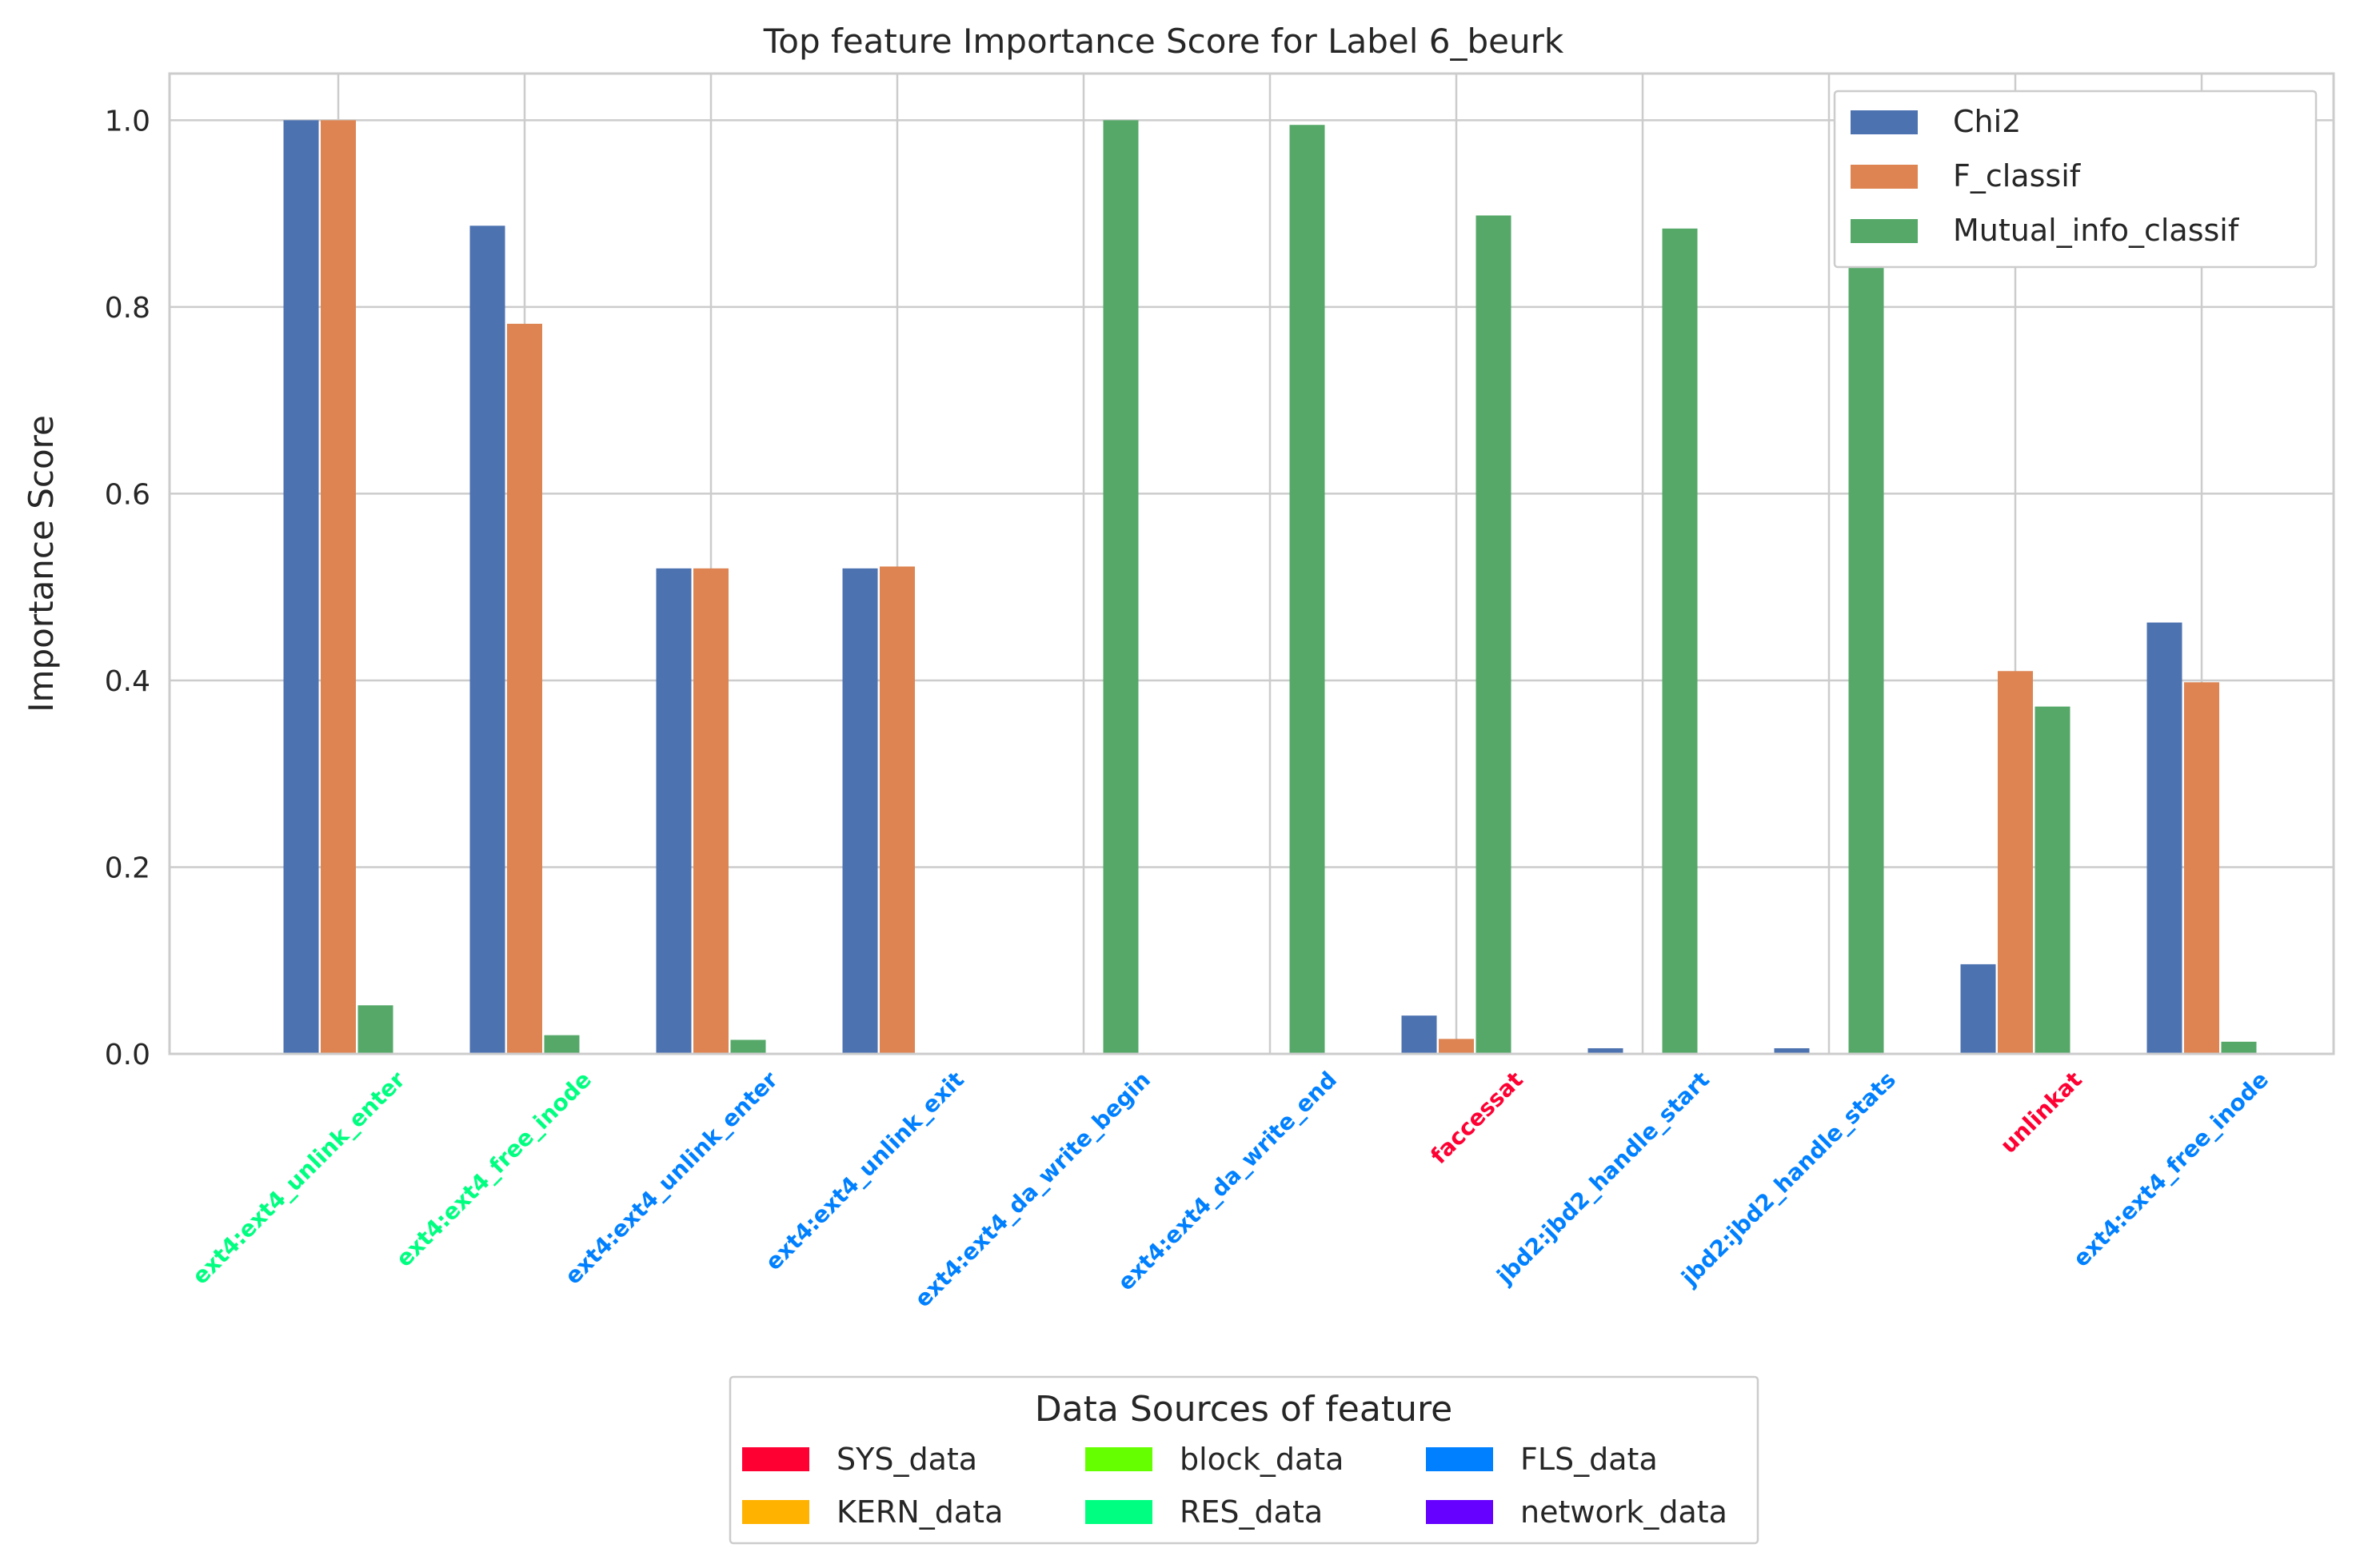 The height and width of the screenshot is (1568, 2356). What do you see at coordinates (127, 588) in the screenshot?
I see `y-axis-ticks: 0.0 0.2 0.4 0.6 0.8 1.0` at bounding box center [127, 588].